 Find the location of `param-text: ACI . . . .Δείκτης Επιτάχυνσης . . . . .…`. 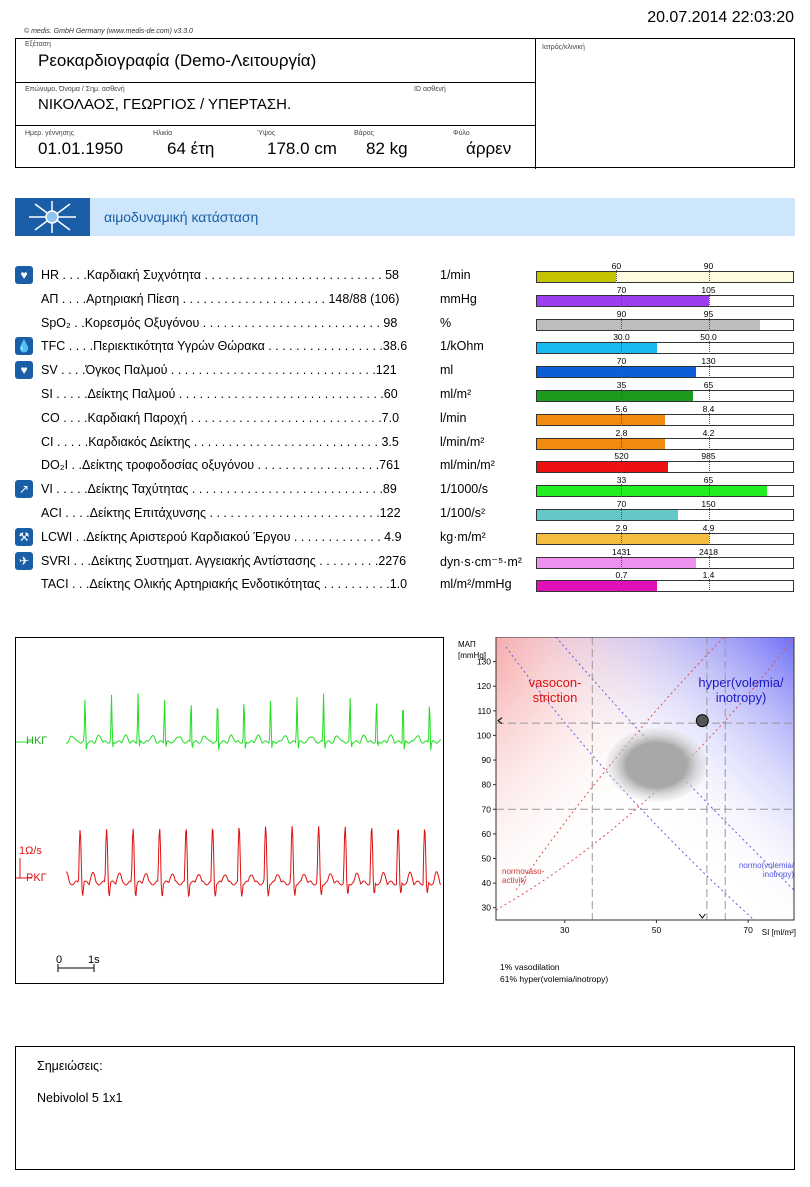

param-text: ACI . . . .Δείκτης Επιτάχυνσης . . . . .… is located at coordinates (221, 513).